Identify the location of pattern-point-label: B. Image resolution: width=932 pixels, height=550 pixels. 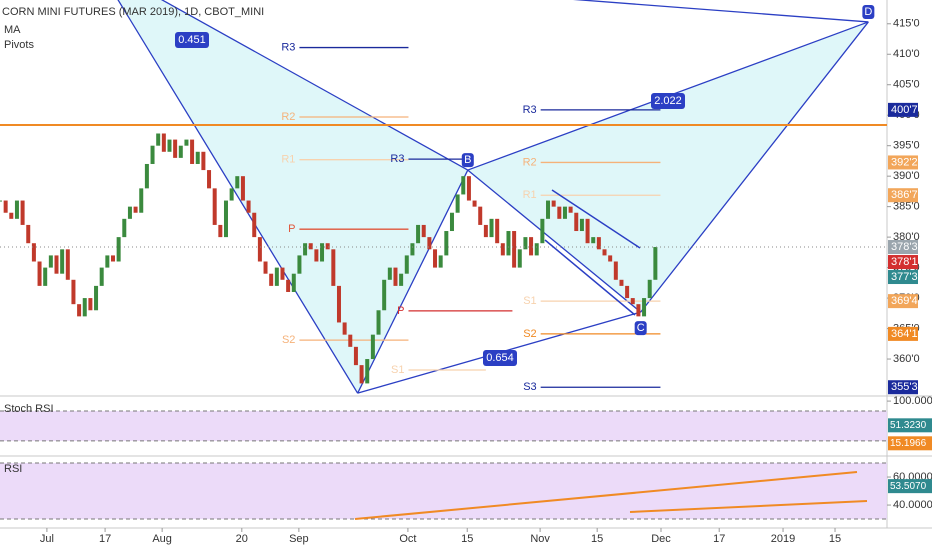
(467, 160).